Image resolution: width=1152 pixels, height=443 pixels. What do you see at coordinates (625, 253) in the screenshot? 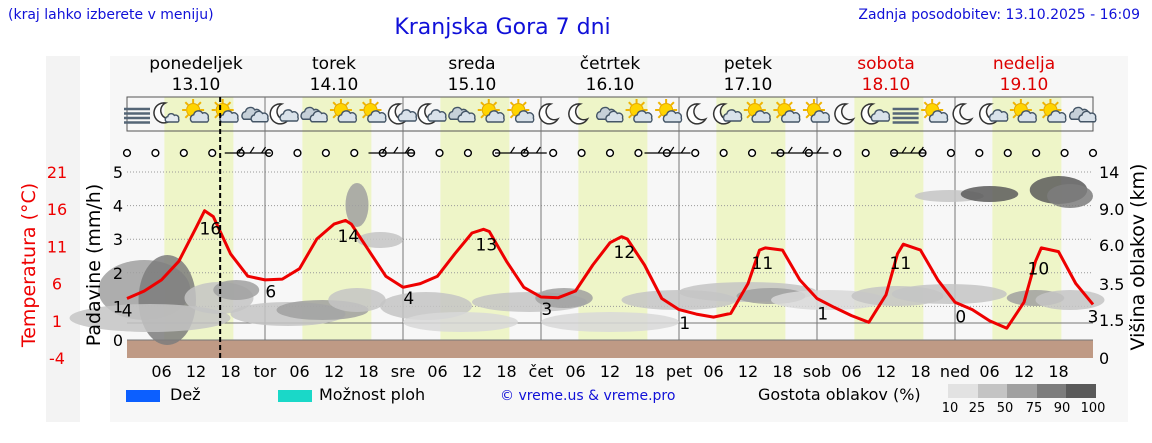
I see `temperature-label: 12` at bounding box center [625, 253].